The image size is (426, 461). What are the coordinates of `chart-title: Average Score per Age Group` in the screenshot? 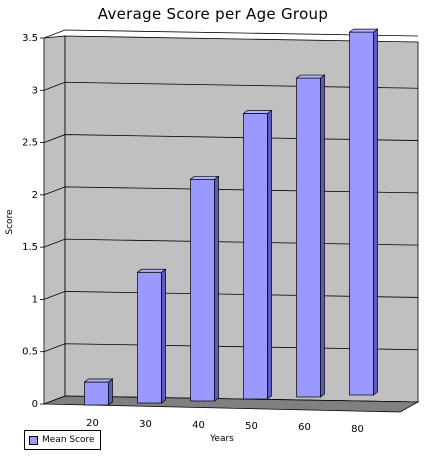 It's located at (213, 14).